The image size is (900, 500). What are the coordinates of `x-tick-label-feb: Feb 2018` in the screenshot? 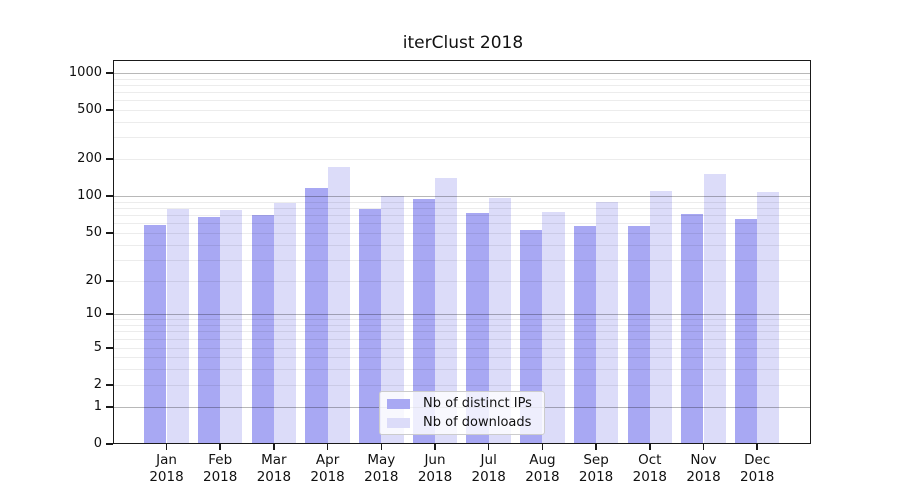 It's located at (220, 469).